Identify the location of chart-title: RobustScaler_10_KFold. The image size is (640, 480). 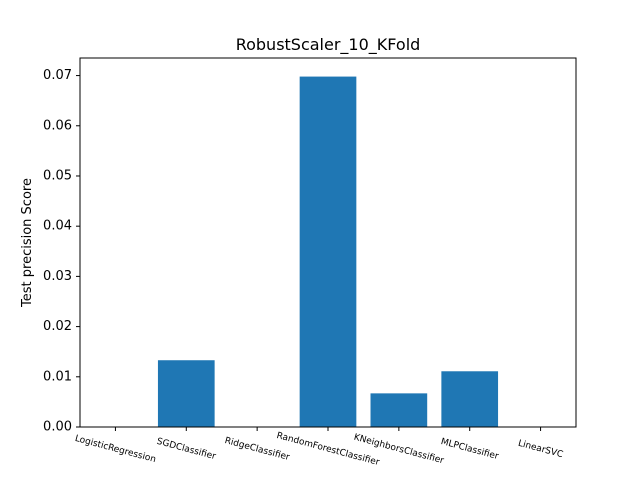
(328, 45).